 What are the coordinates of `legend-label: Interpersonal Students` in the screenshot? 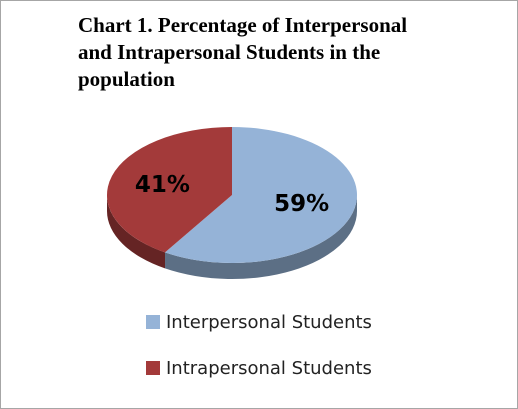 It's located at (269, 322).